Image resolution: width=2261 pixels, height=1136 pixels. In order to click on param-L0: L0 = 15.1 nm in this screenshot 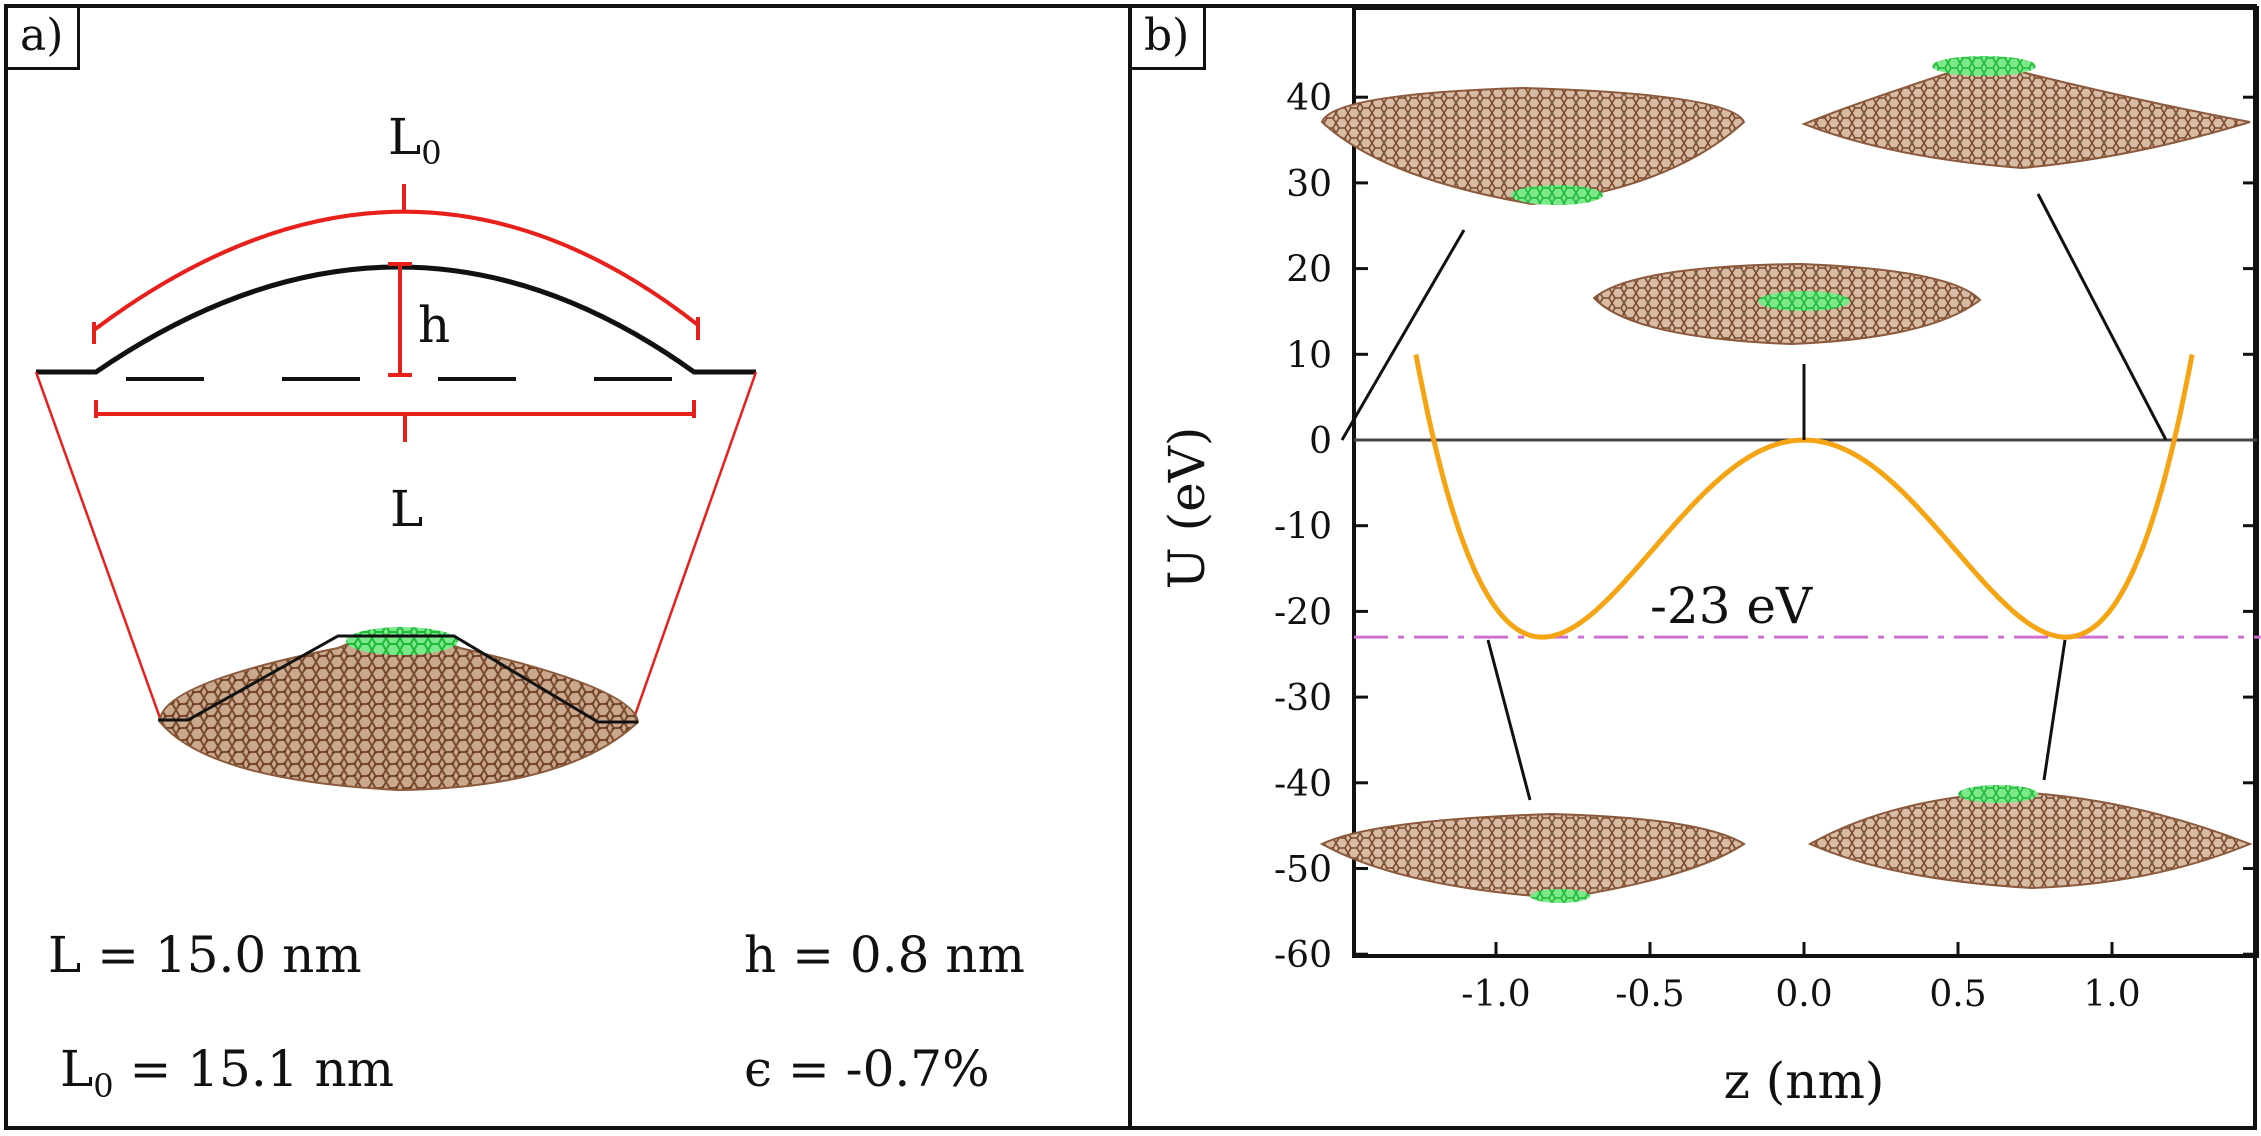, I will do `click(227, 1072)`.